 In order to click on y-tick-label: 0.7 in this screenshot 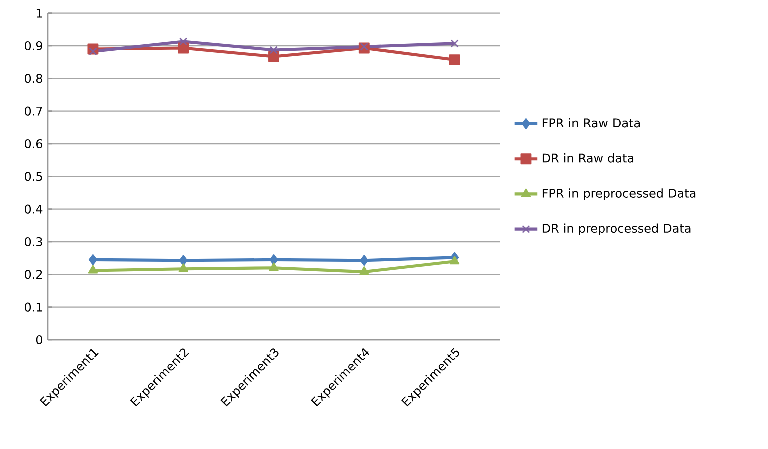, I will do `click(33, 111)`.